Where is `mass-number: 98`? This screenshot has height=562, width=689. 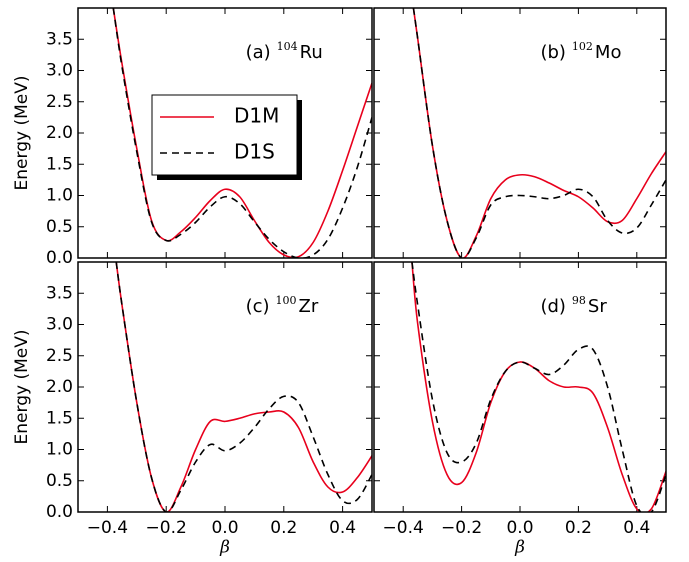 mass-number: 98 is located at coordinates (579, 300).